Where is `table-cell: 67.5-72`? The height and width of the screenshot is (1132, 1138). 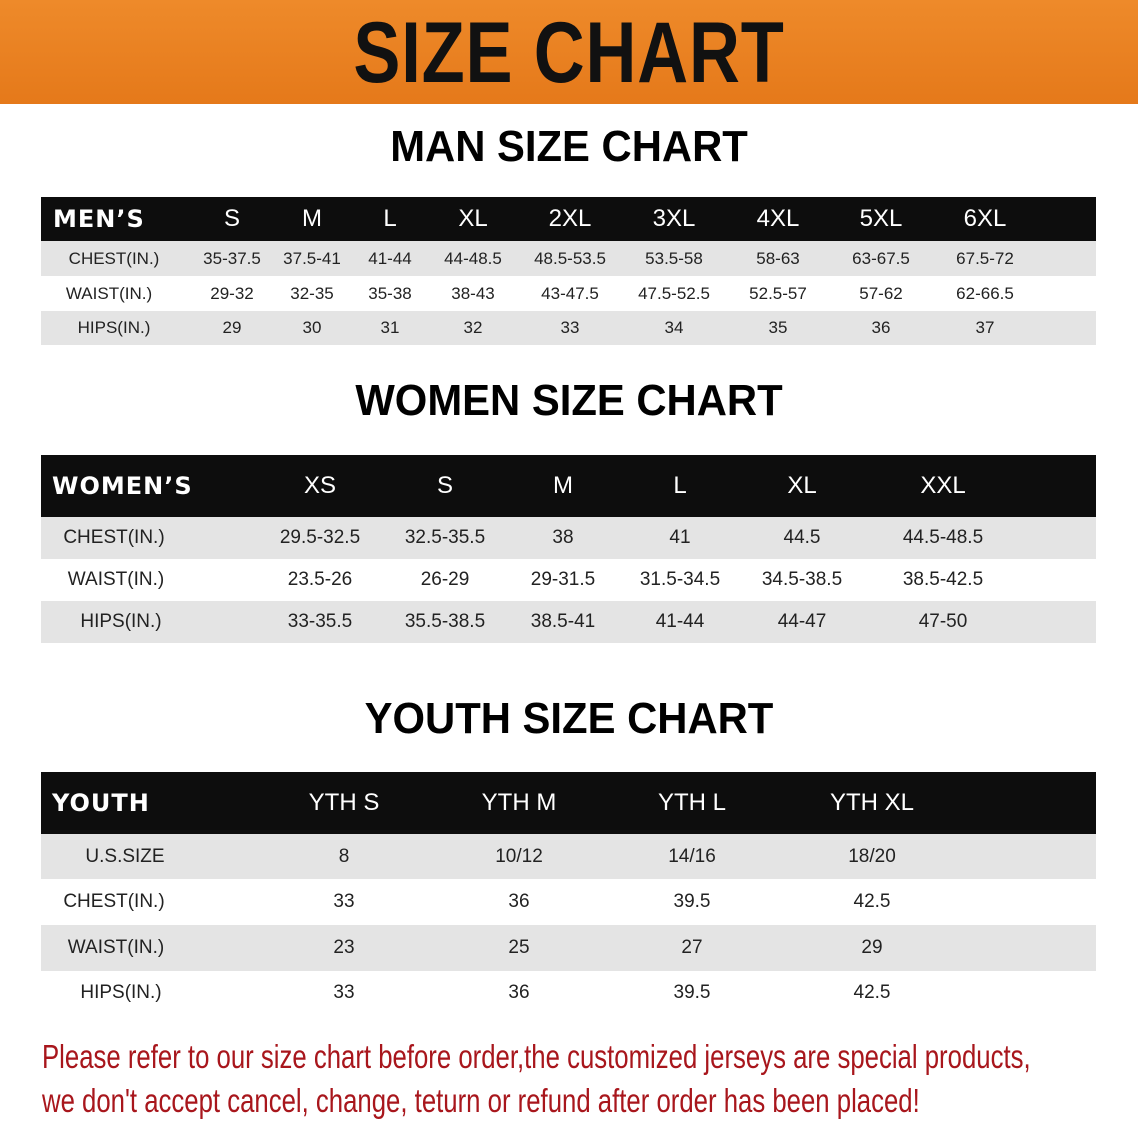
table-cell: 67.5-72 is located at coordinates (985, 258).